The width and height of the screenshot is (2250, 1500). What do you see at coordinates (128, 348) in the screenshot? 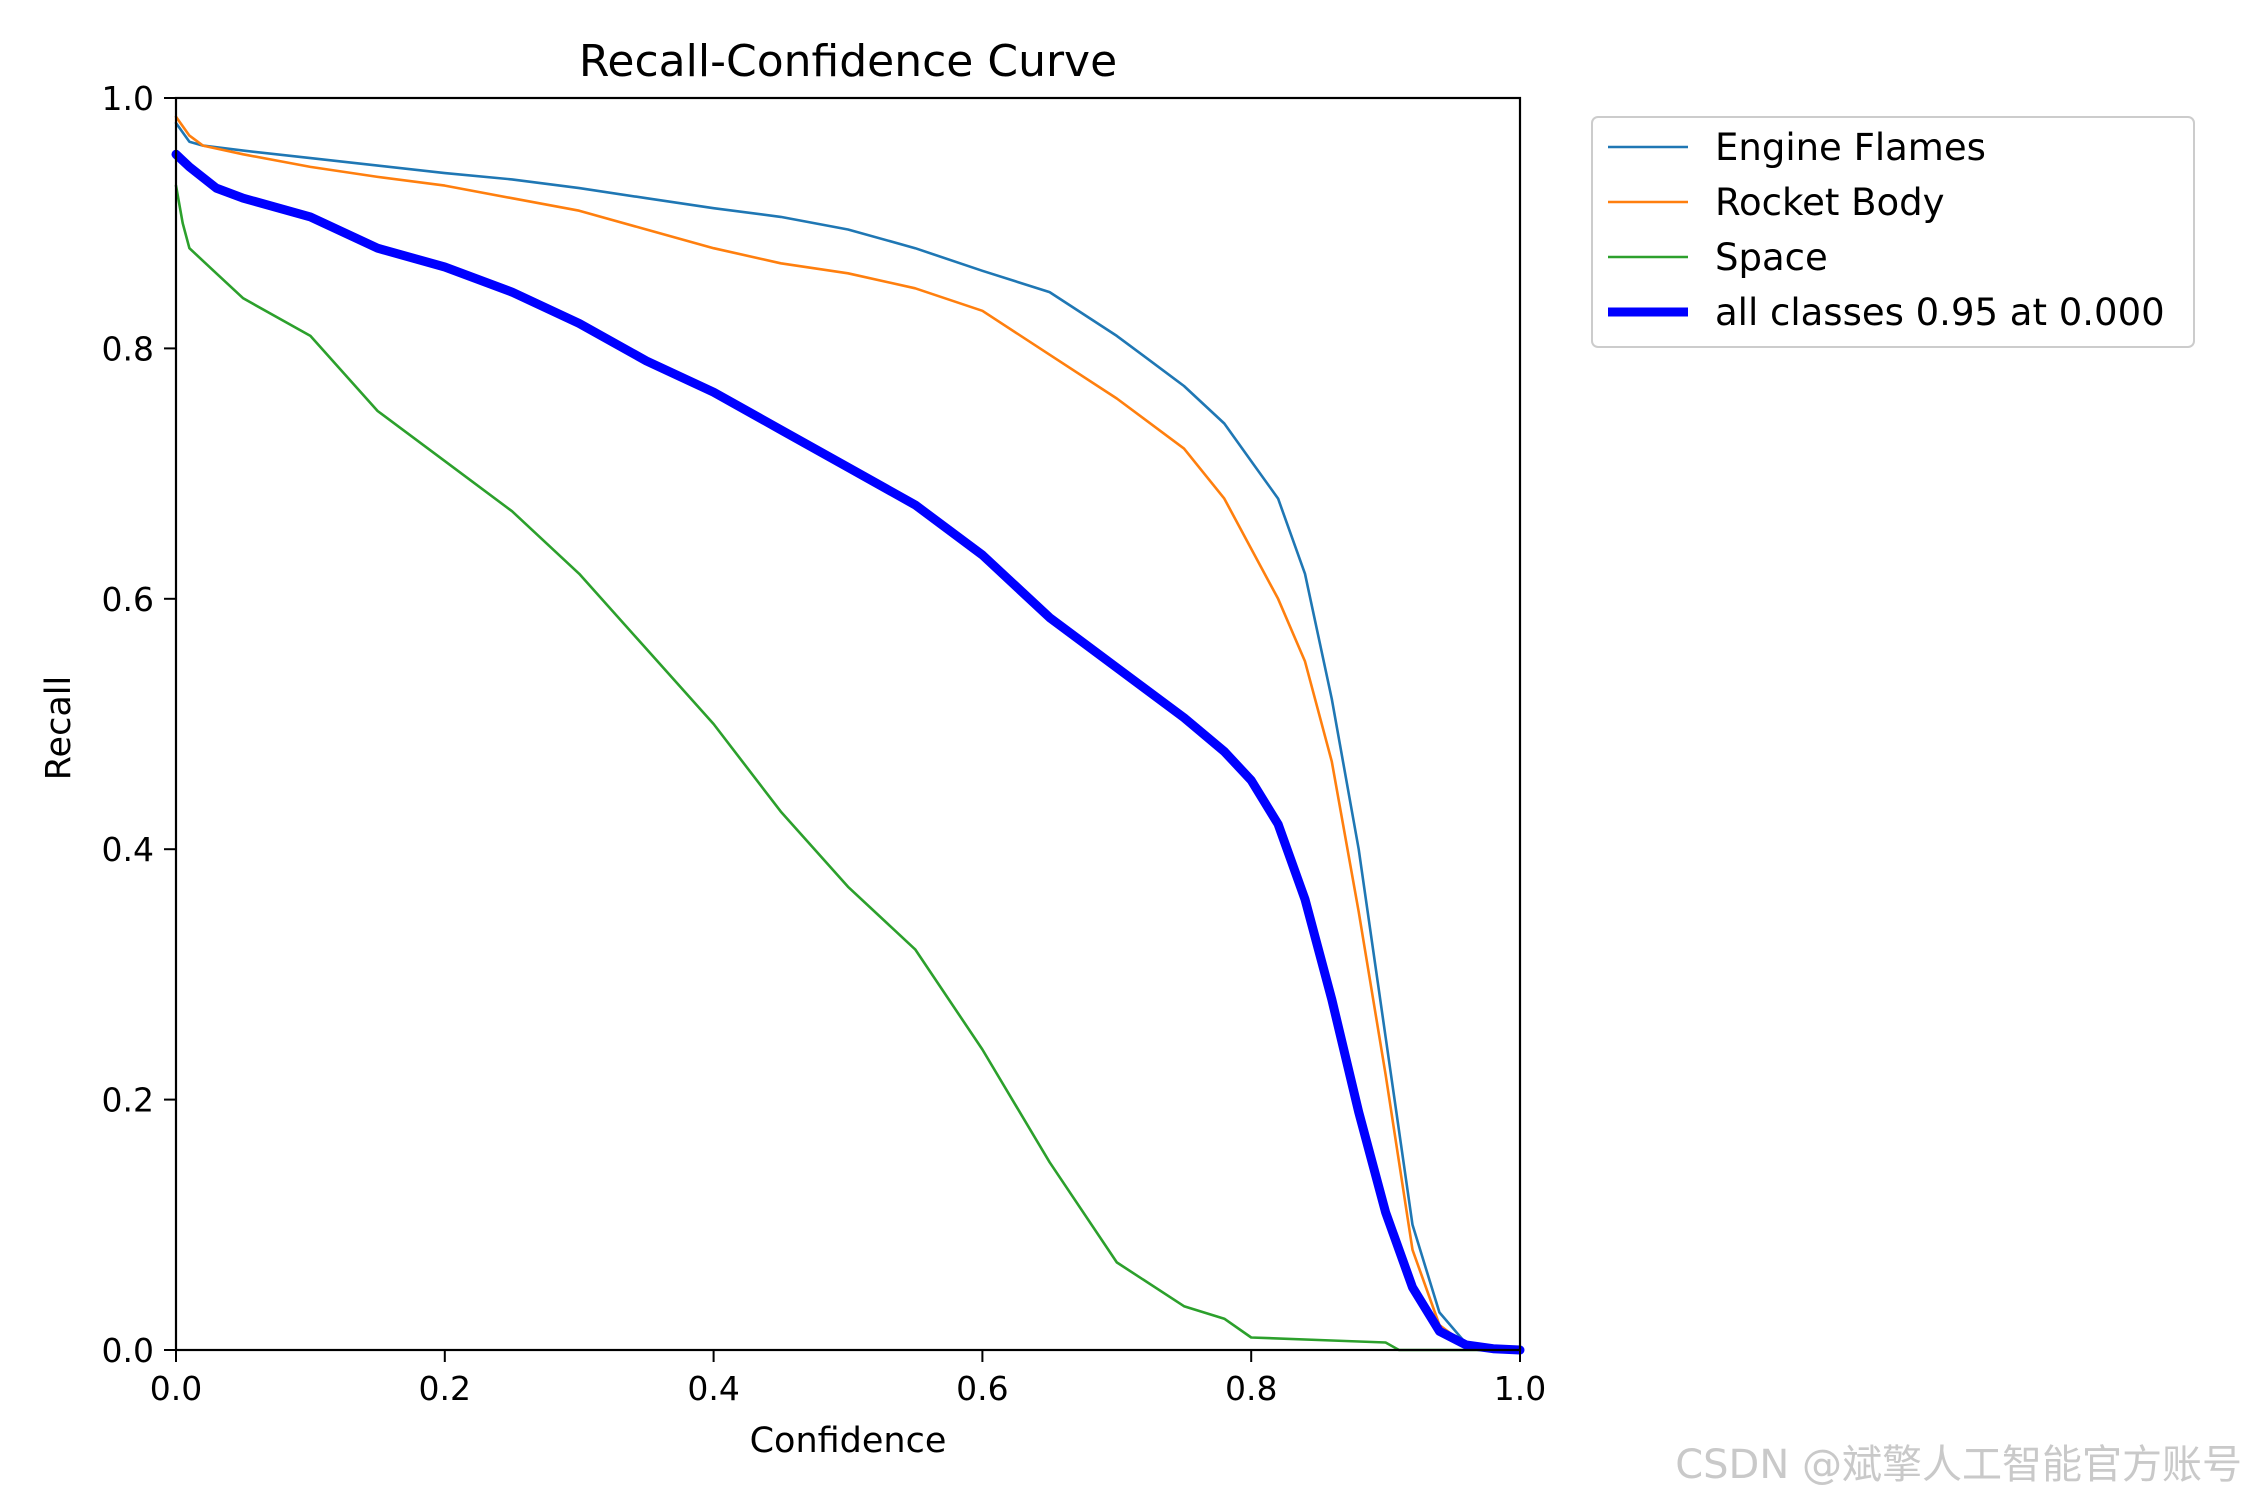
I see `y-tick-label: 0.8` at bounding box center [128, 348].